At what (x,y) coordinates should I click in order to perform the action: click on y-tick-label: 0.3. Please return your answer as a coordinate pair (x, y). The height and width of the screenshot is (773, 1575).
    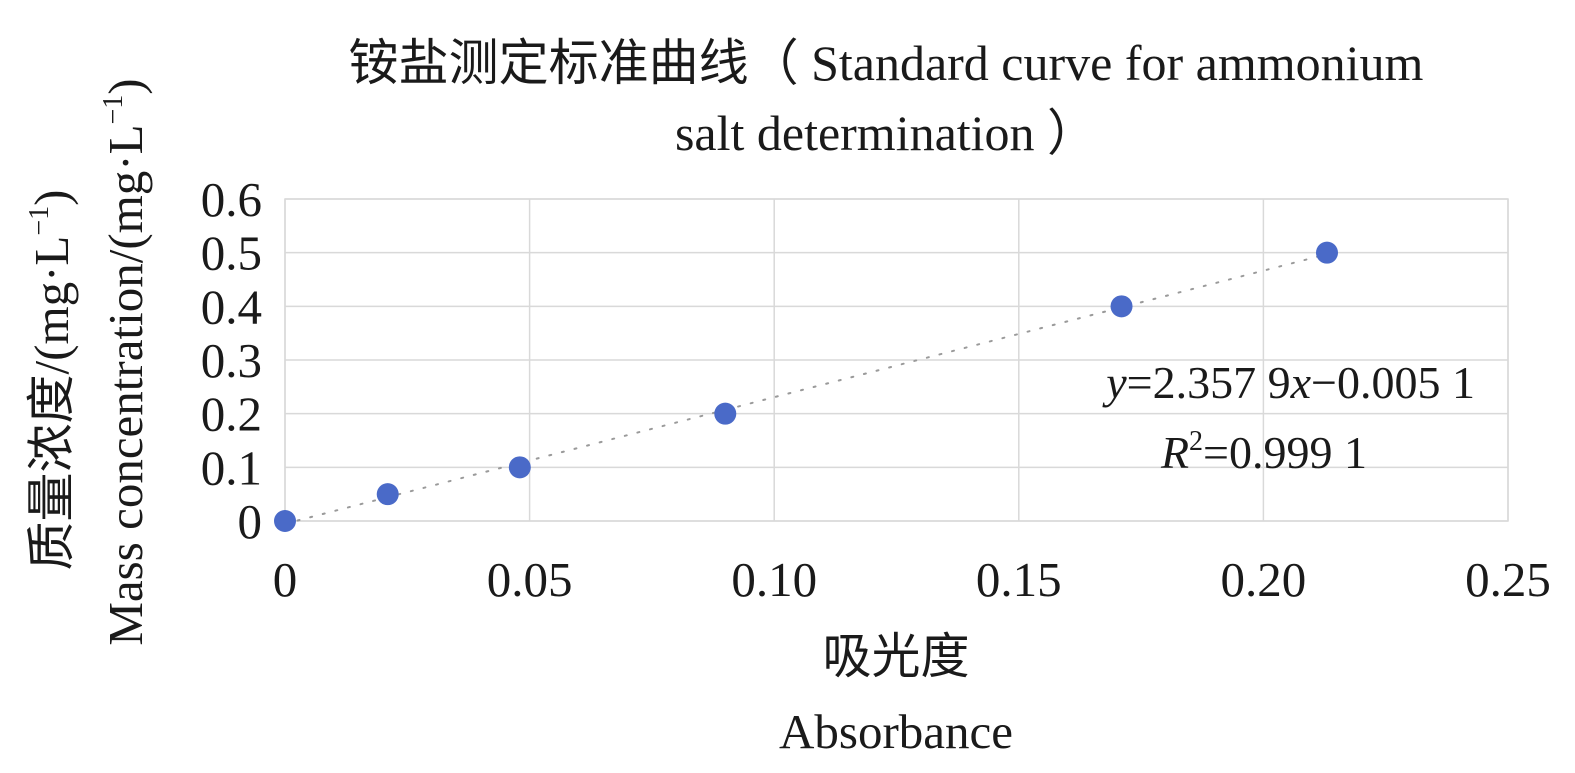
    Looking at the image, I should click on (231, 360).